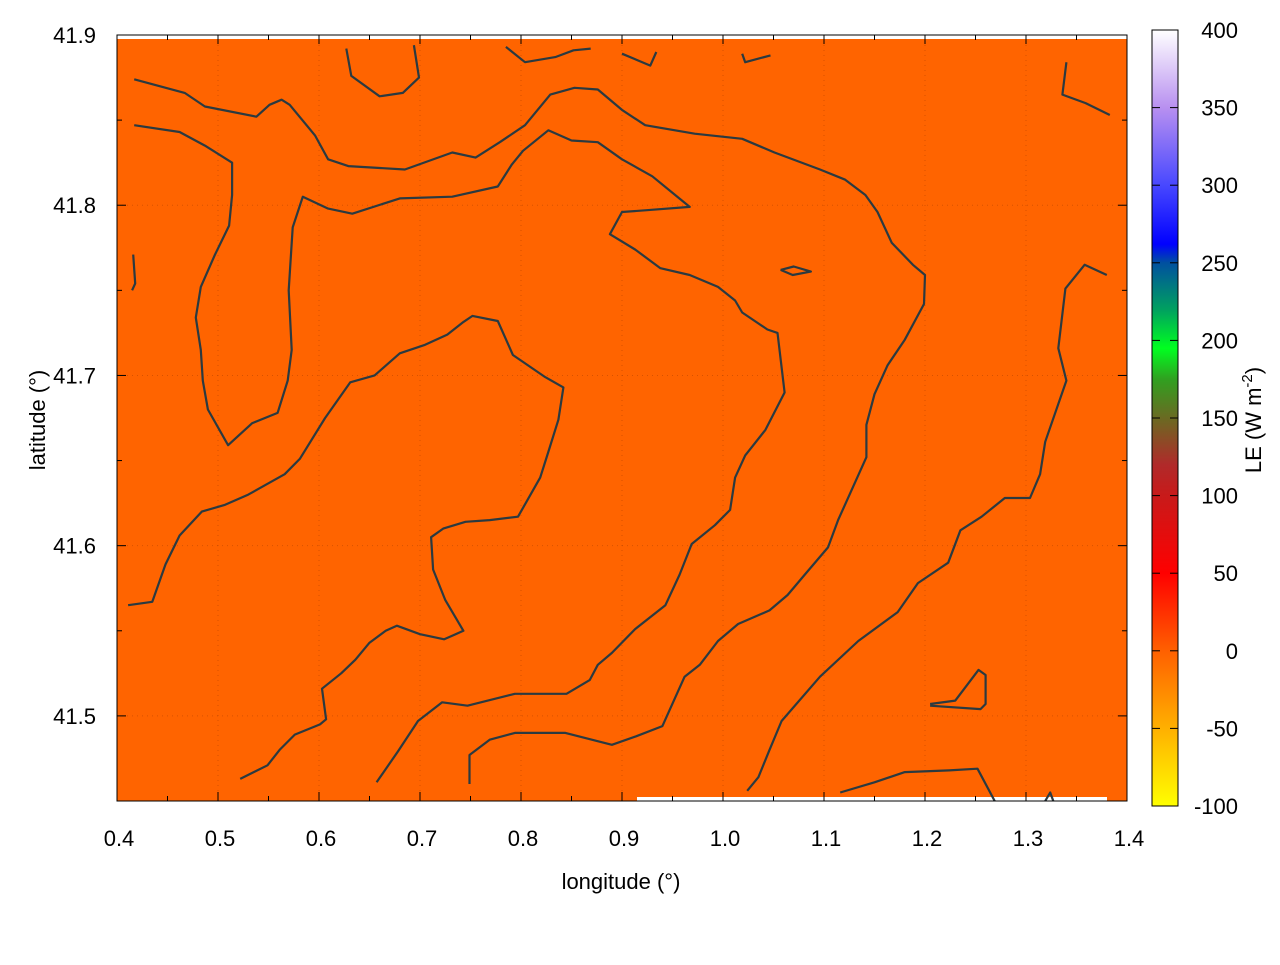 The image size is (1280, 965). I want to click on y-tick-labels: 41.5 41.6 41.7 41.8 41.9, so click(74, 376).